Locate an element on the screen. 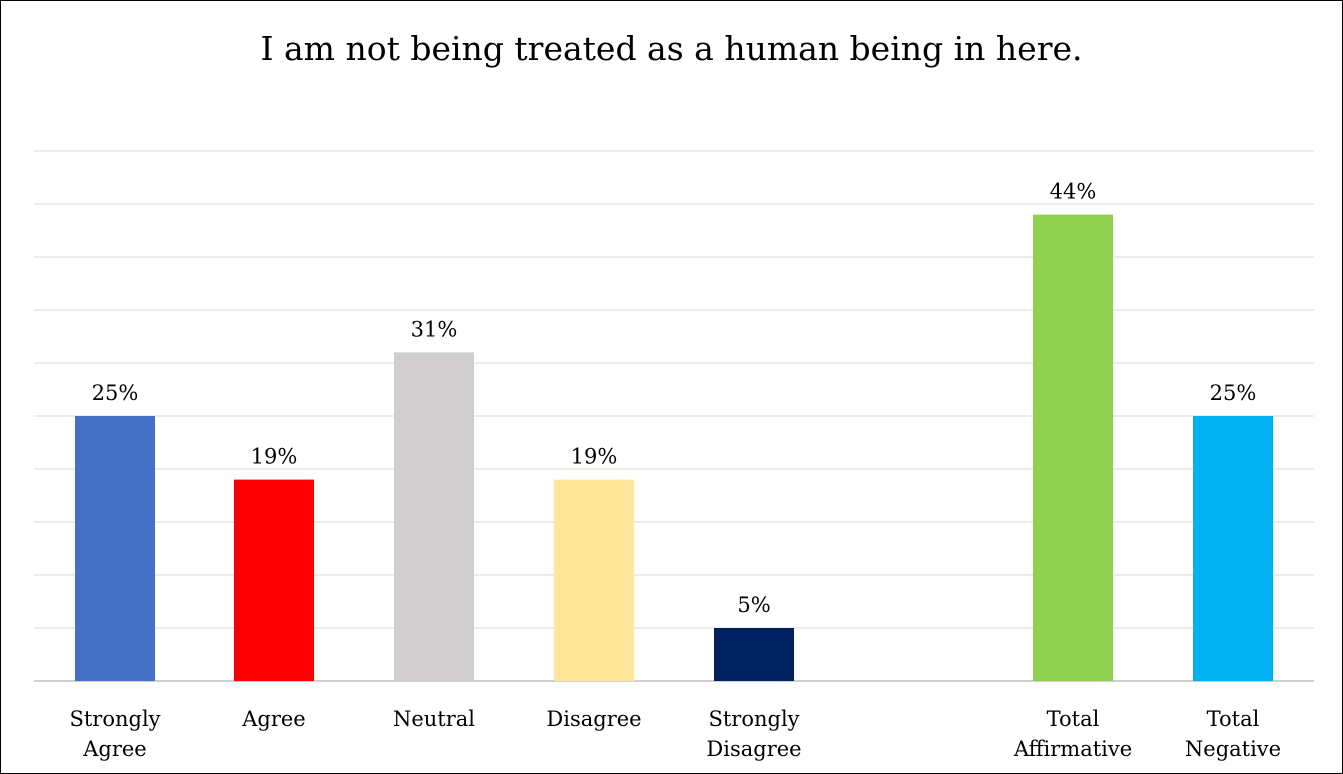 Image resolution: width=1343 pixels, height=774 pixels. category-label: Affirmative is located at coordinates (1072, 749).